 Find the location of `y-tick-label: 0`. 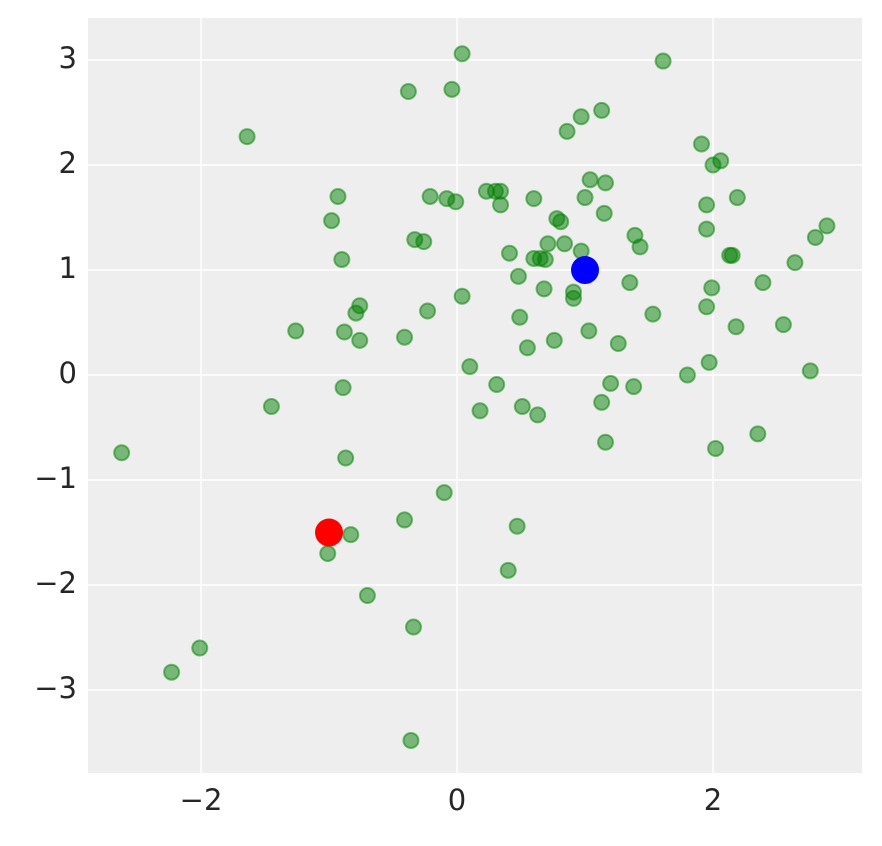

y-tick-label: 0 is located at coordinates (68, 373).